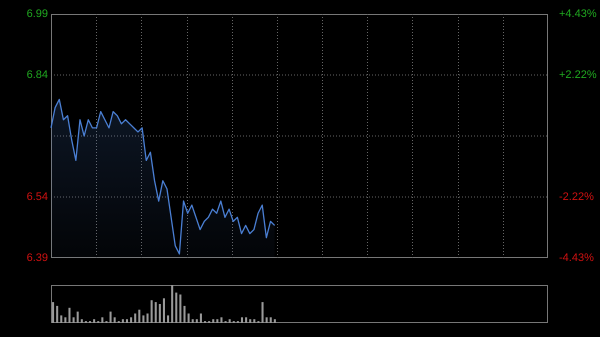 The height and width of the screenshot is (337, 600). What do you see at coordinates (37, 14) in the screenshot?
I see `y-tick-label: 6.99` at bounding box center [37, 14].